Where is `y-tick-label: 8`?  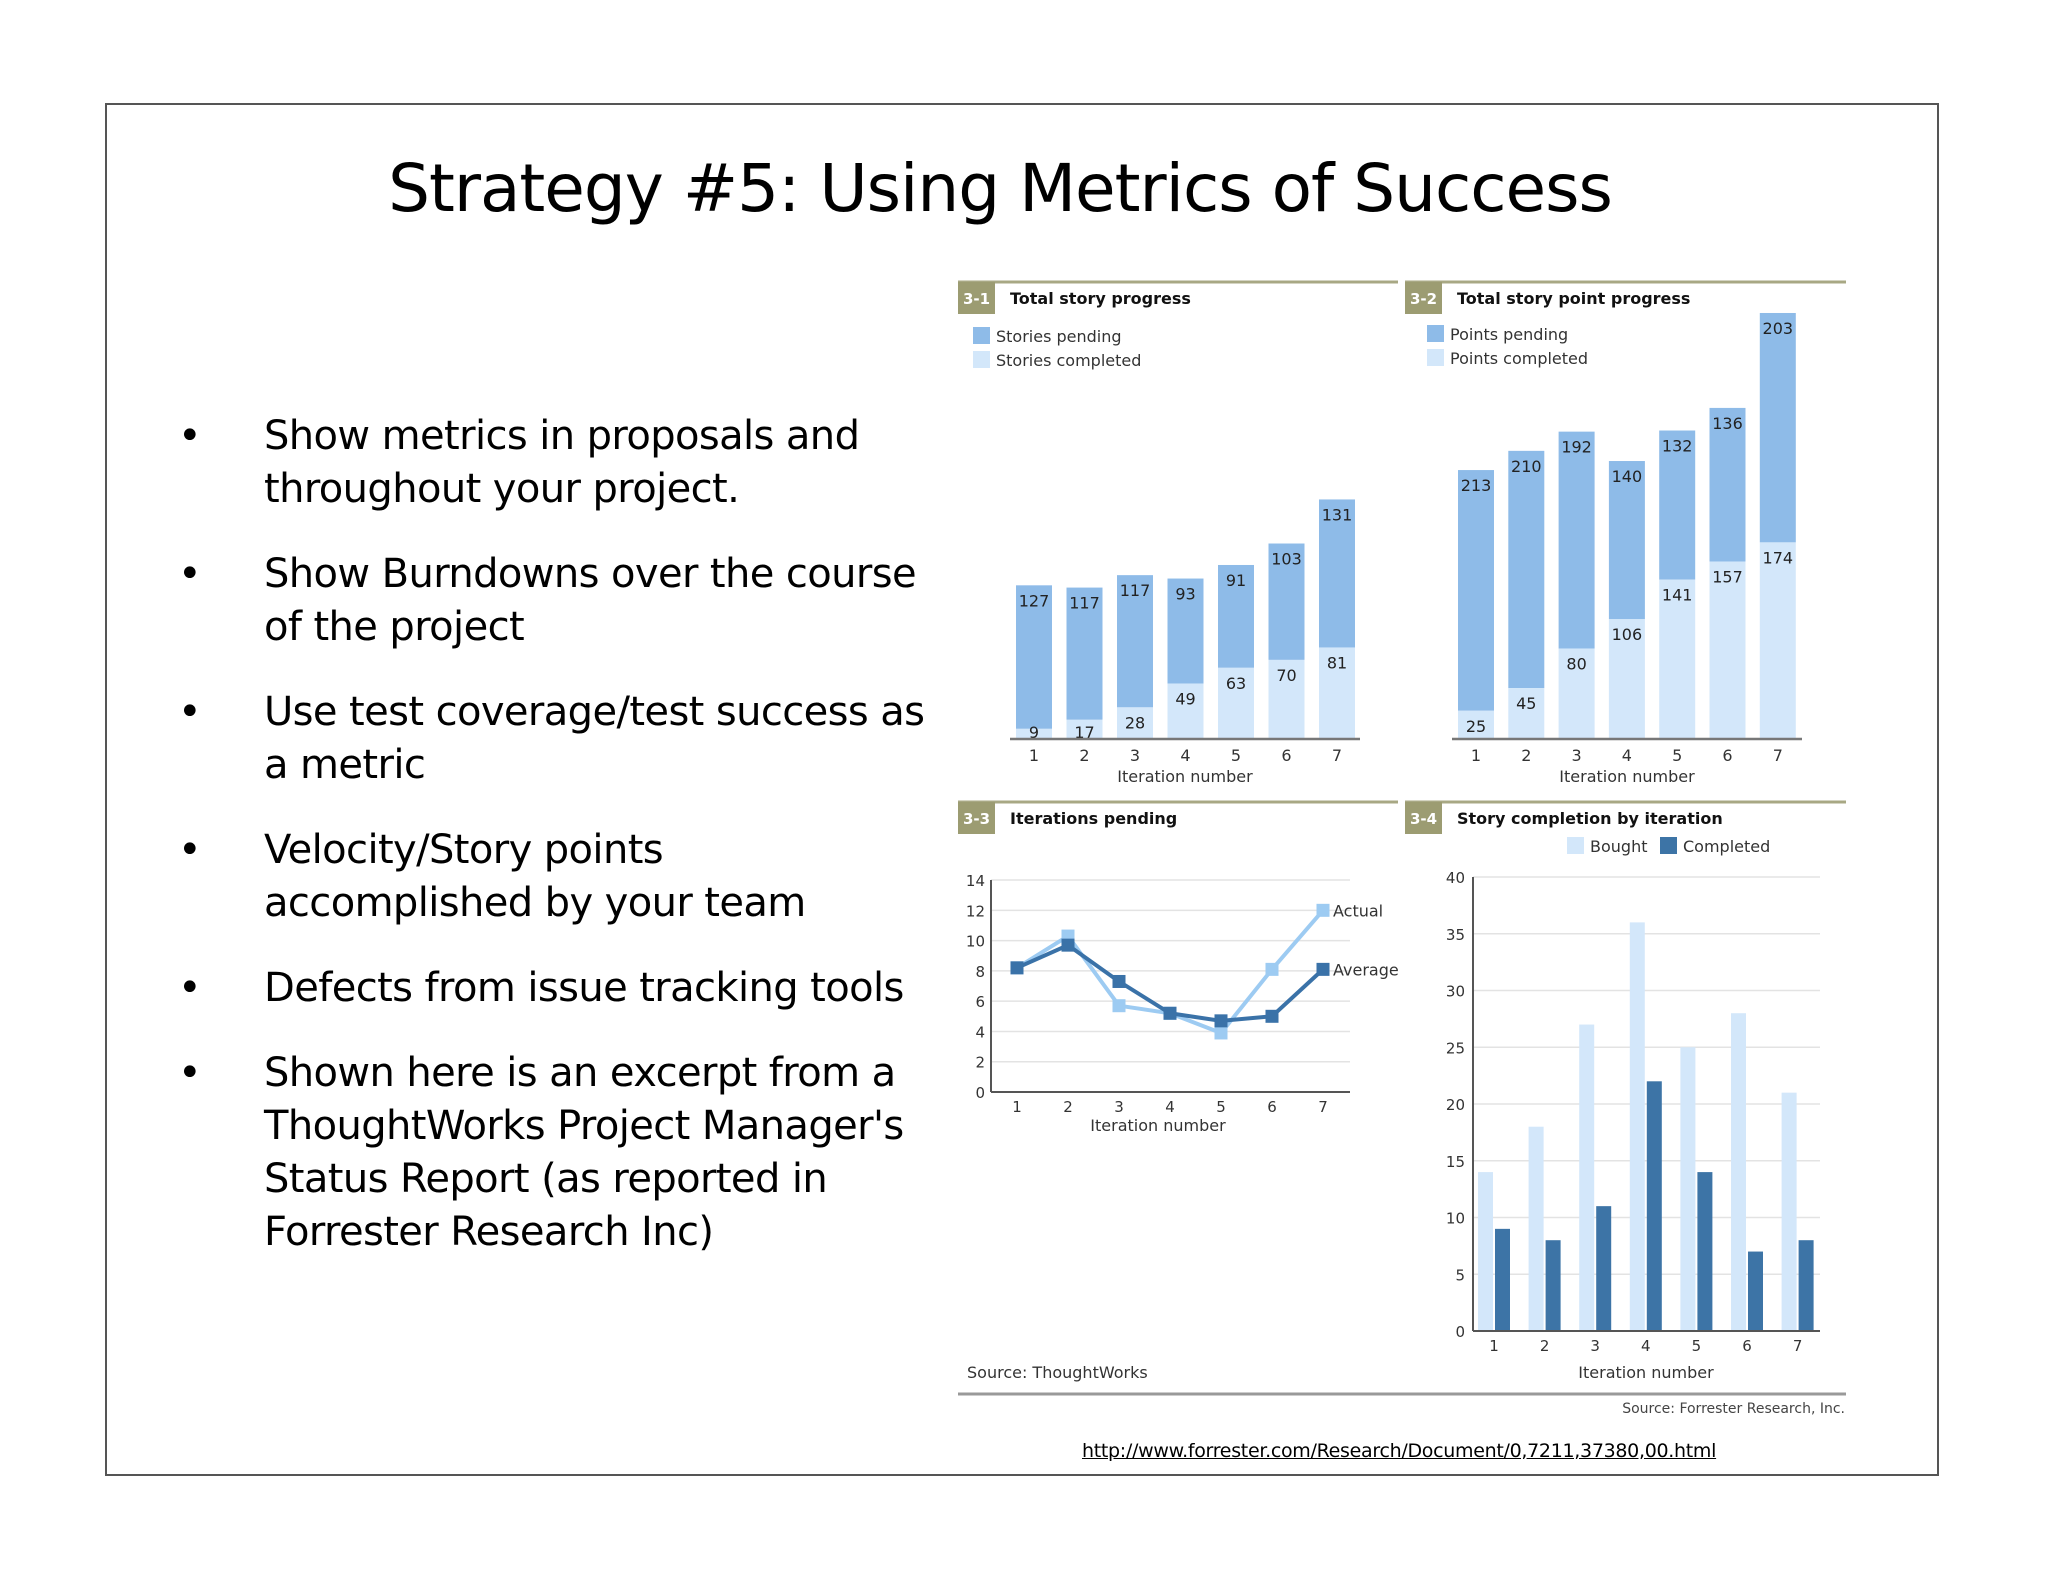
y-tick-label: 8 is located at coordinates (980, 972).